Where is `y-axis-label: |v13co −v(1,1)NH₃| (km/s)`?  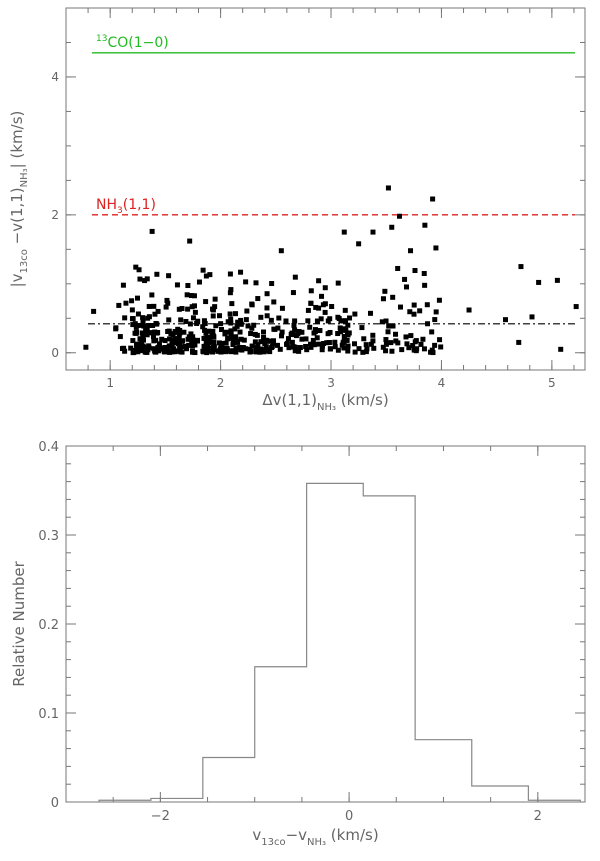
y-axis-label: |v13co −v(1,1)NH₃| (km/s) is located at coordinates (19, 199).